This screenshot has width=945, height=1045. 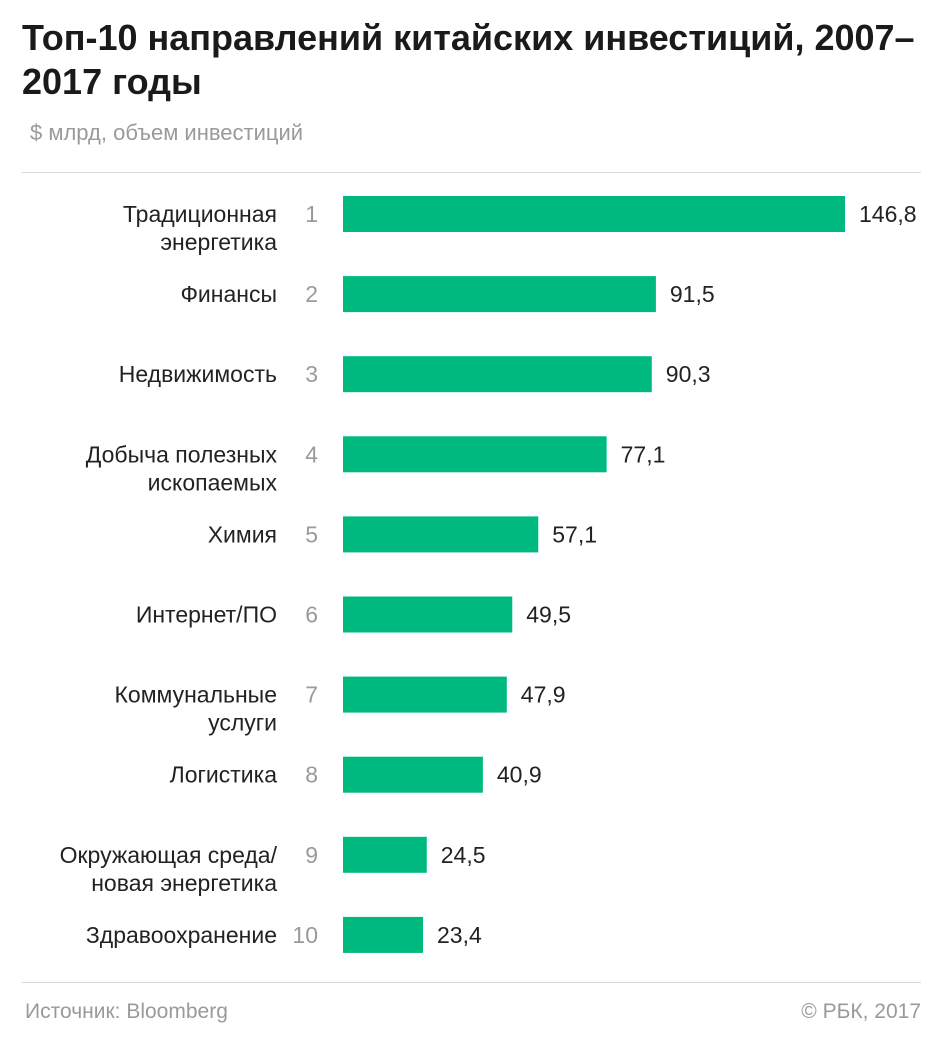 I want to click on copyright-note: © РБК, 2017, so click(x=861, y=1011).